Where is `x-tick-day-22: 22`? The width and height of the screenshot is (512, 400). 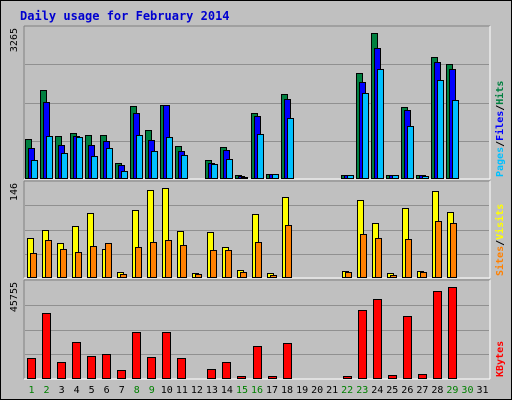 x-tick-day-22: 22 is located at coordinates (347, 390).